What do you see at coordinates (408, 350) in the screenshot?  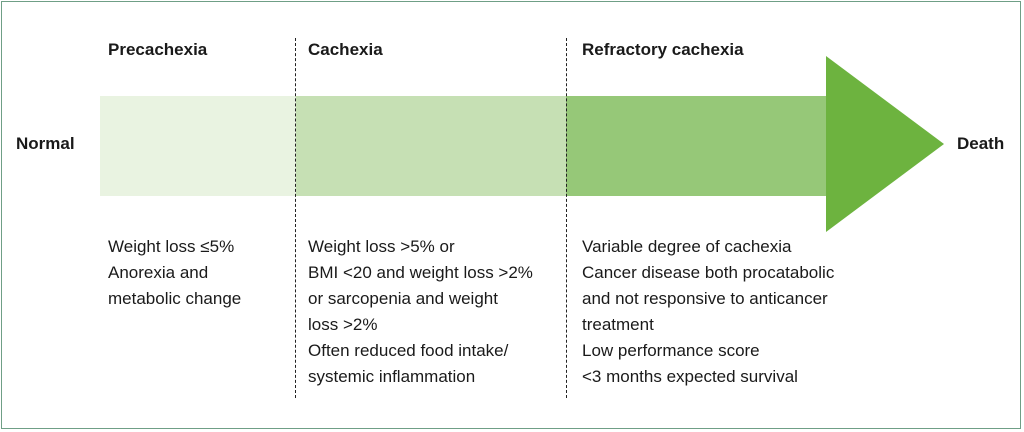 I see `description-line: Often reduced food intake/` at bounding box center [408, 350].